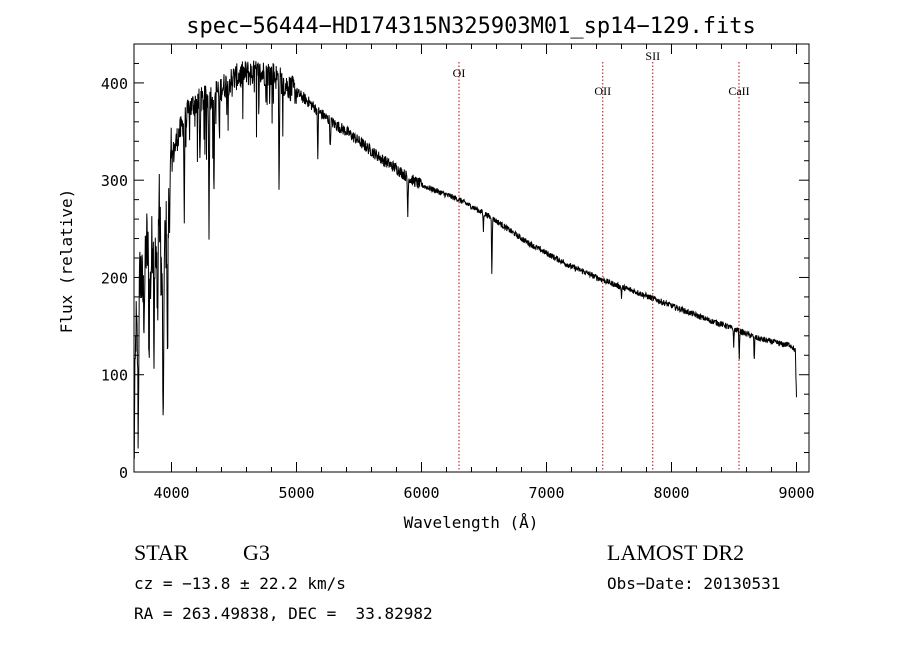 This screenshot has height=649, width=900. What do you see at coordinates (546, 493) in the screenshot?
I see `x-tick-label: 7000` at bounding box center [546, 493].